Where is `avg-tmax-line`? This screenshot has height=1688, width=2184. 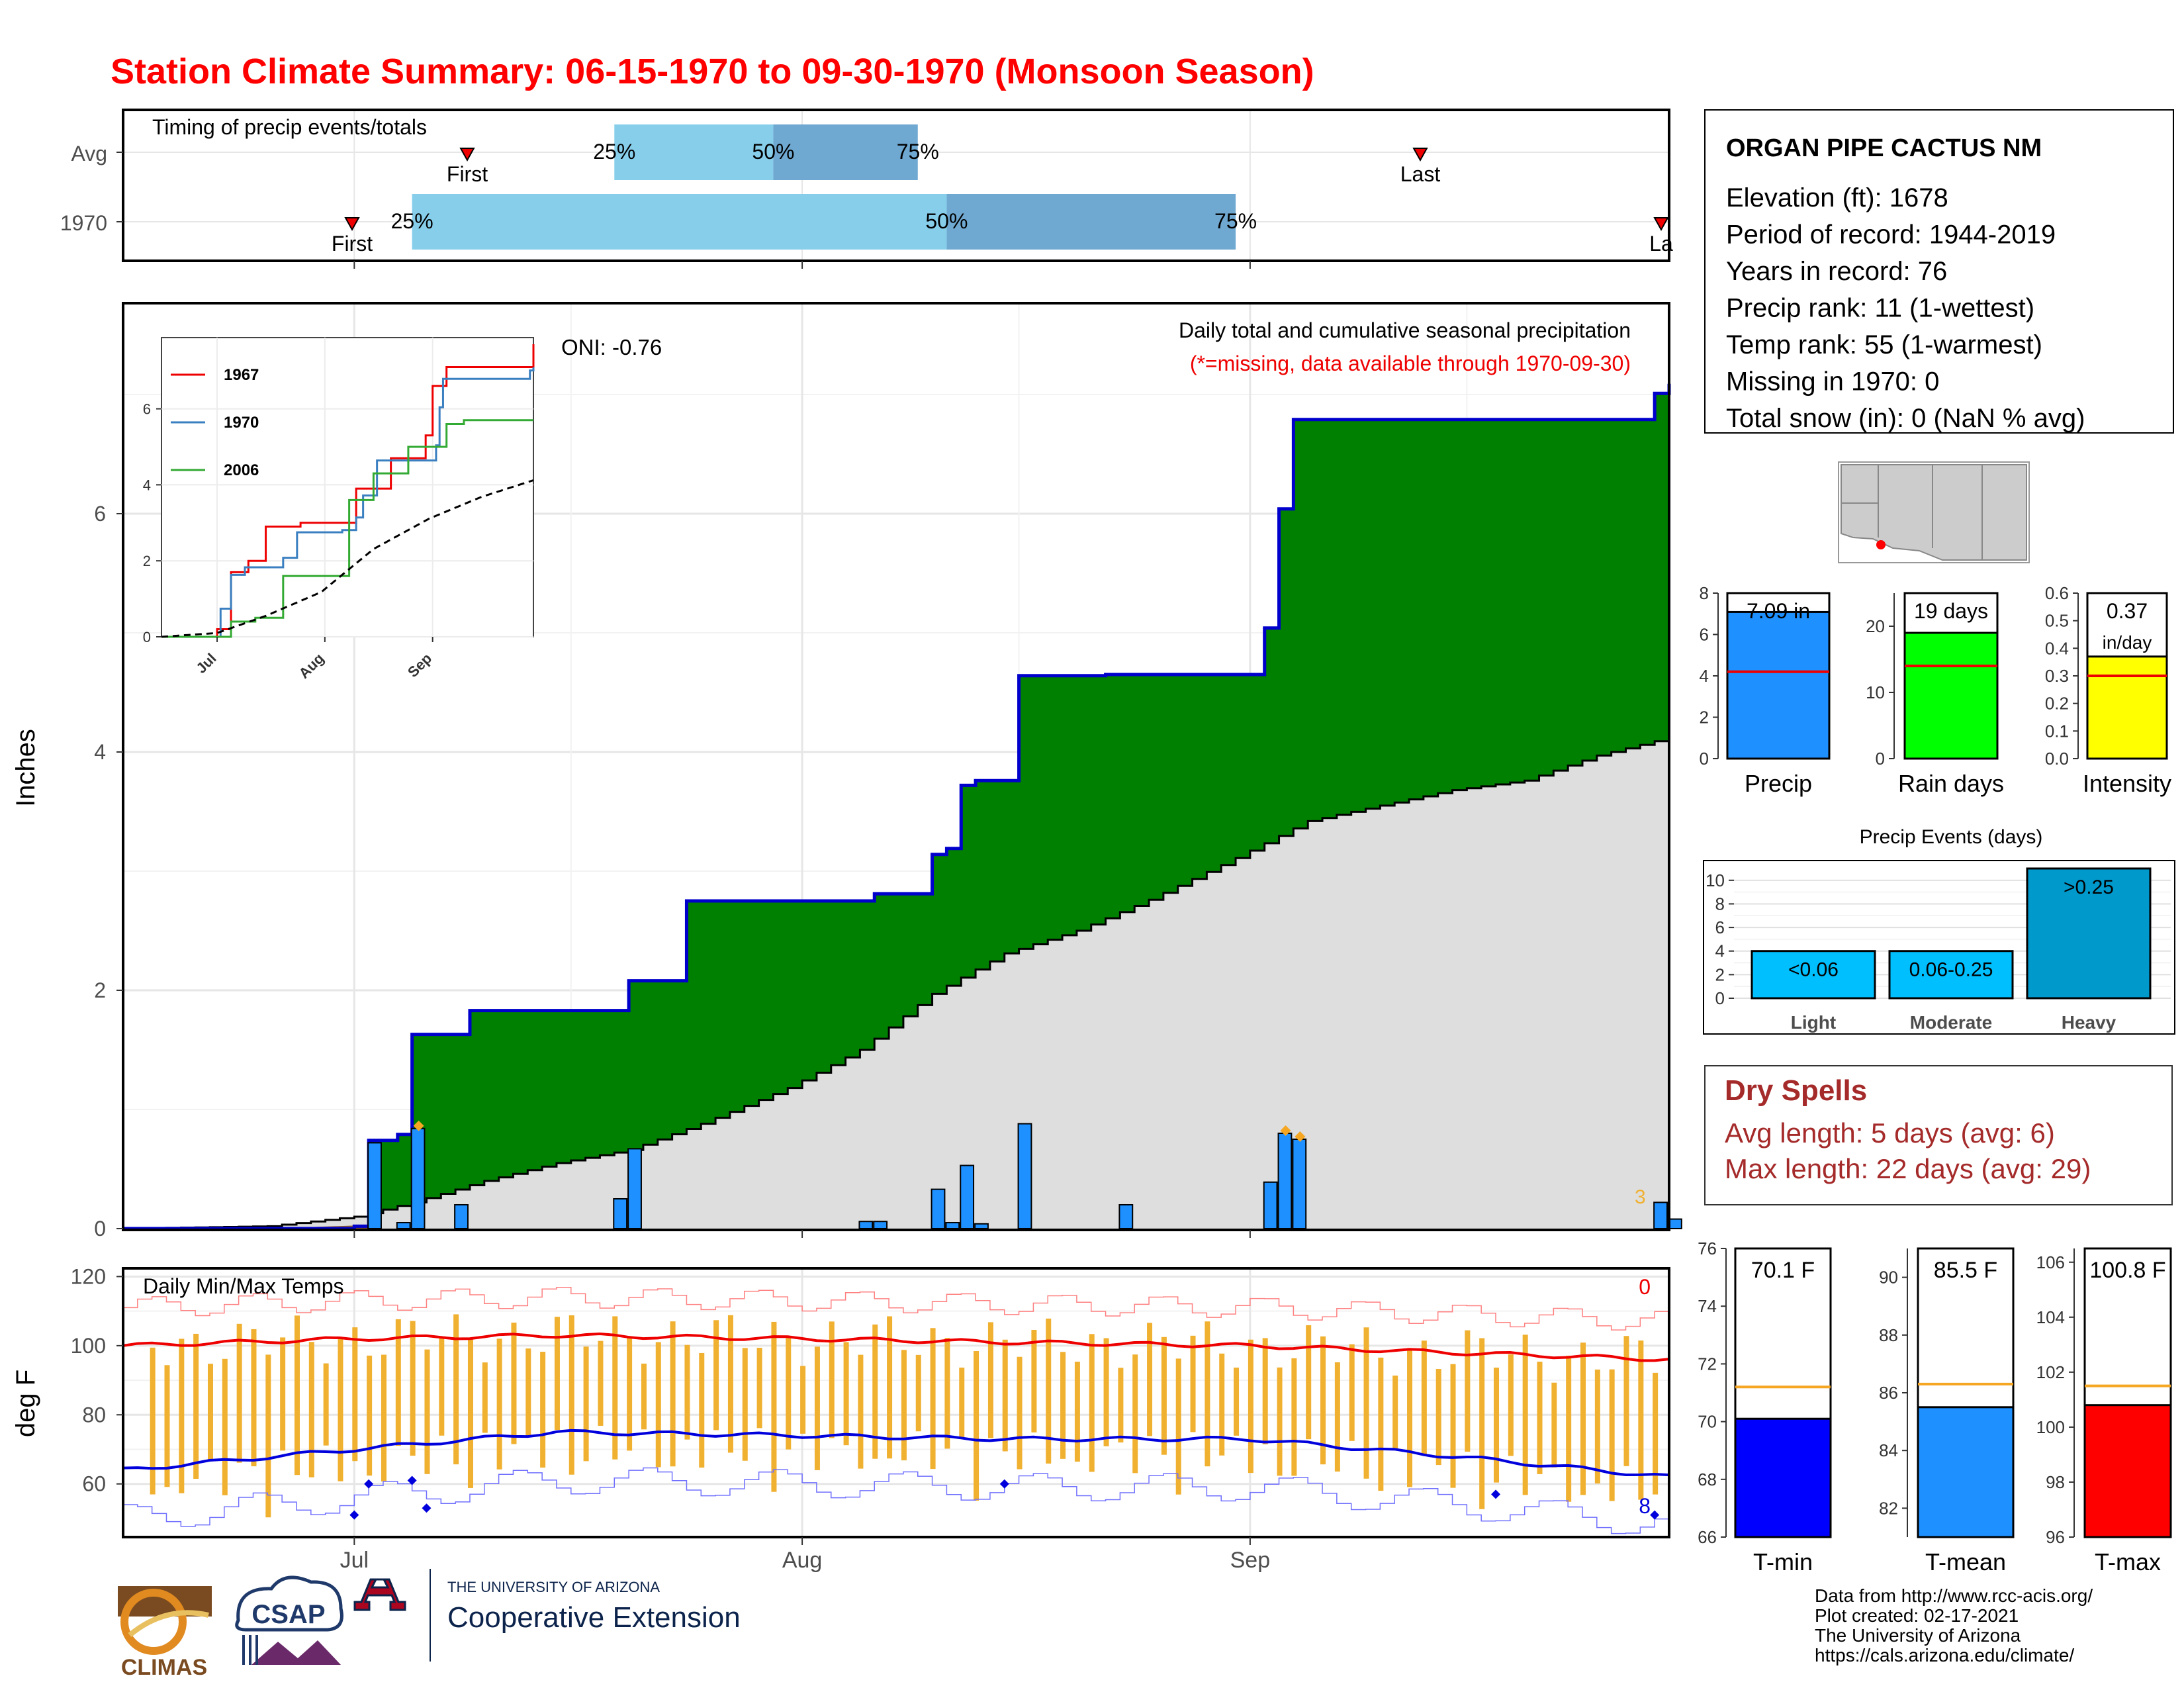 avg-tmax-line is located at coordinates (896, 1347).